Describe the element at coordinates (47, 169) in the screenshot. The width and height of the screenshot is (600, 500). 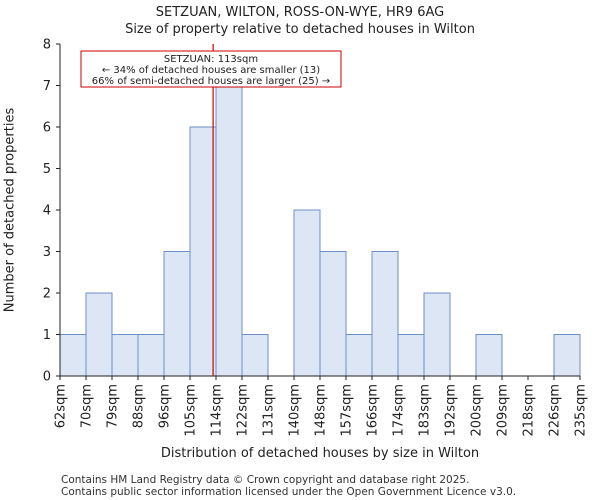
I see `y-tick-label: 5` at that location.